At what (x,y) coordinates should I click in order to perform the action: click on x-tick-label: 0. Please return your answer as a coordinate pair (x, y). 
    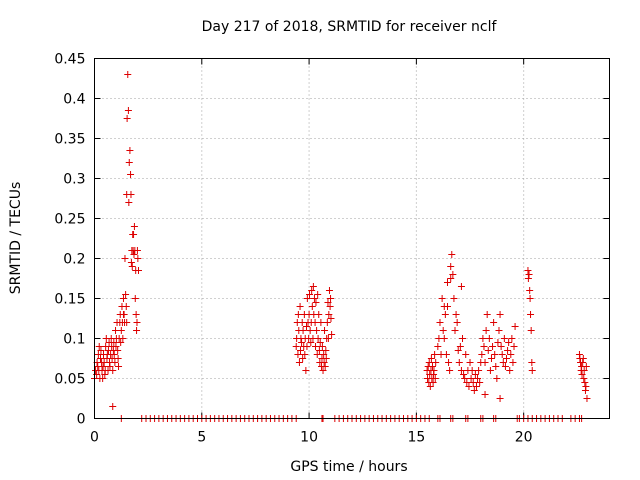
    Looking at the image, I should click on (94, 438).